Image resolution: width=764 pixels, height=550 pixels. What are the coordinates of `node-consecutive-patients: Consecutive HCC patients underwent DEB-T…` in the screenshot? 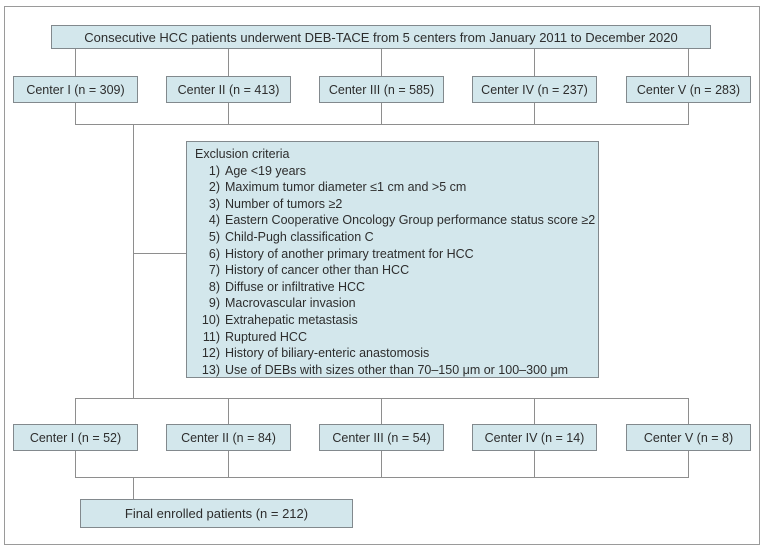 It's located at (381, 37).